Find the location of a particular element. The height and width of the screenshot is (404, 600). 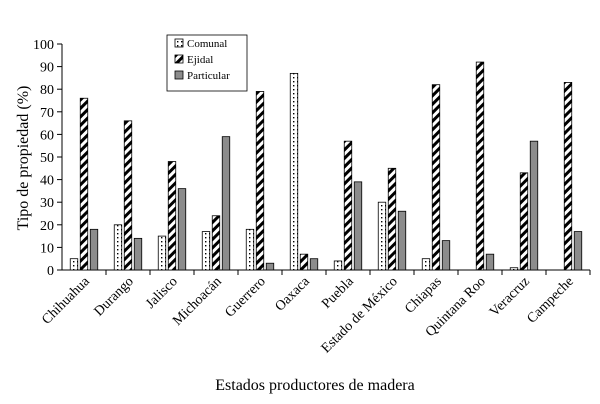

y-tick-label: 90 is located at coordinates (47, 68).